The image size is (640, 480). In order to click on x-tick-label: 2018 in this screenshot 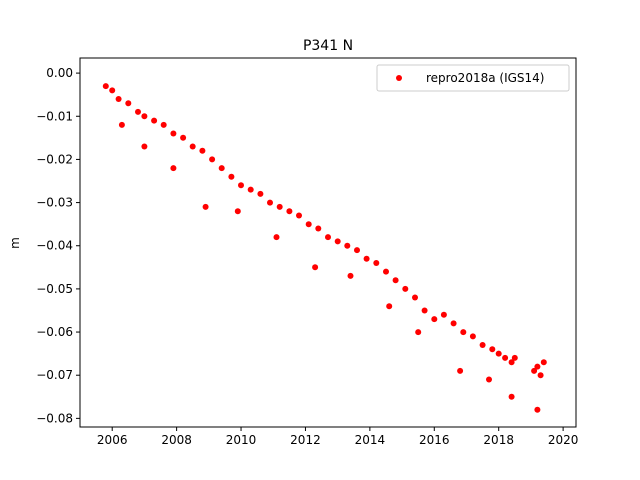, I will do `click(498, 440)`.